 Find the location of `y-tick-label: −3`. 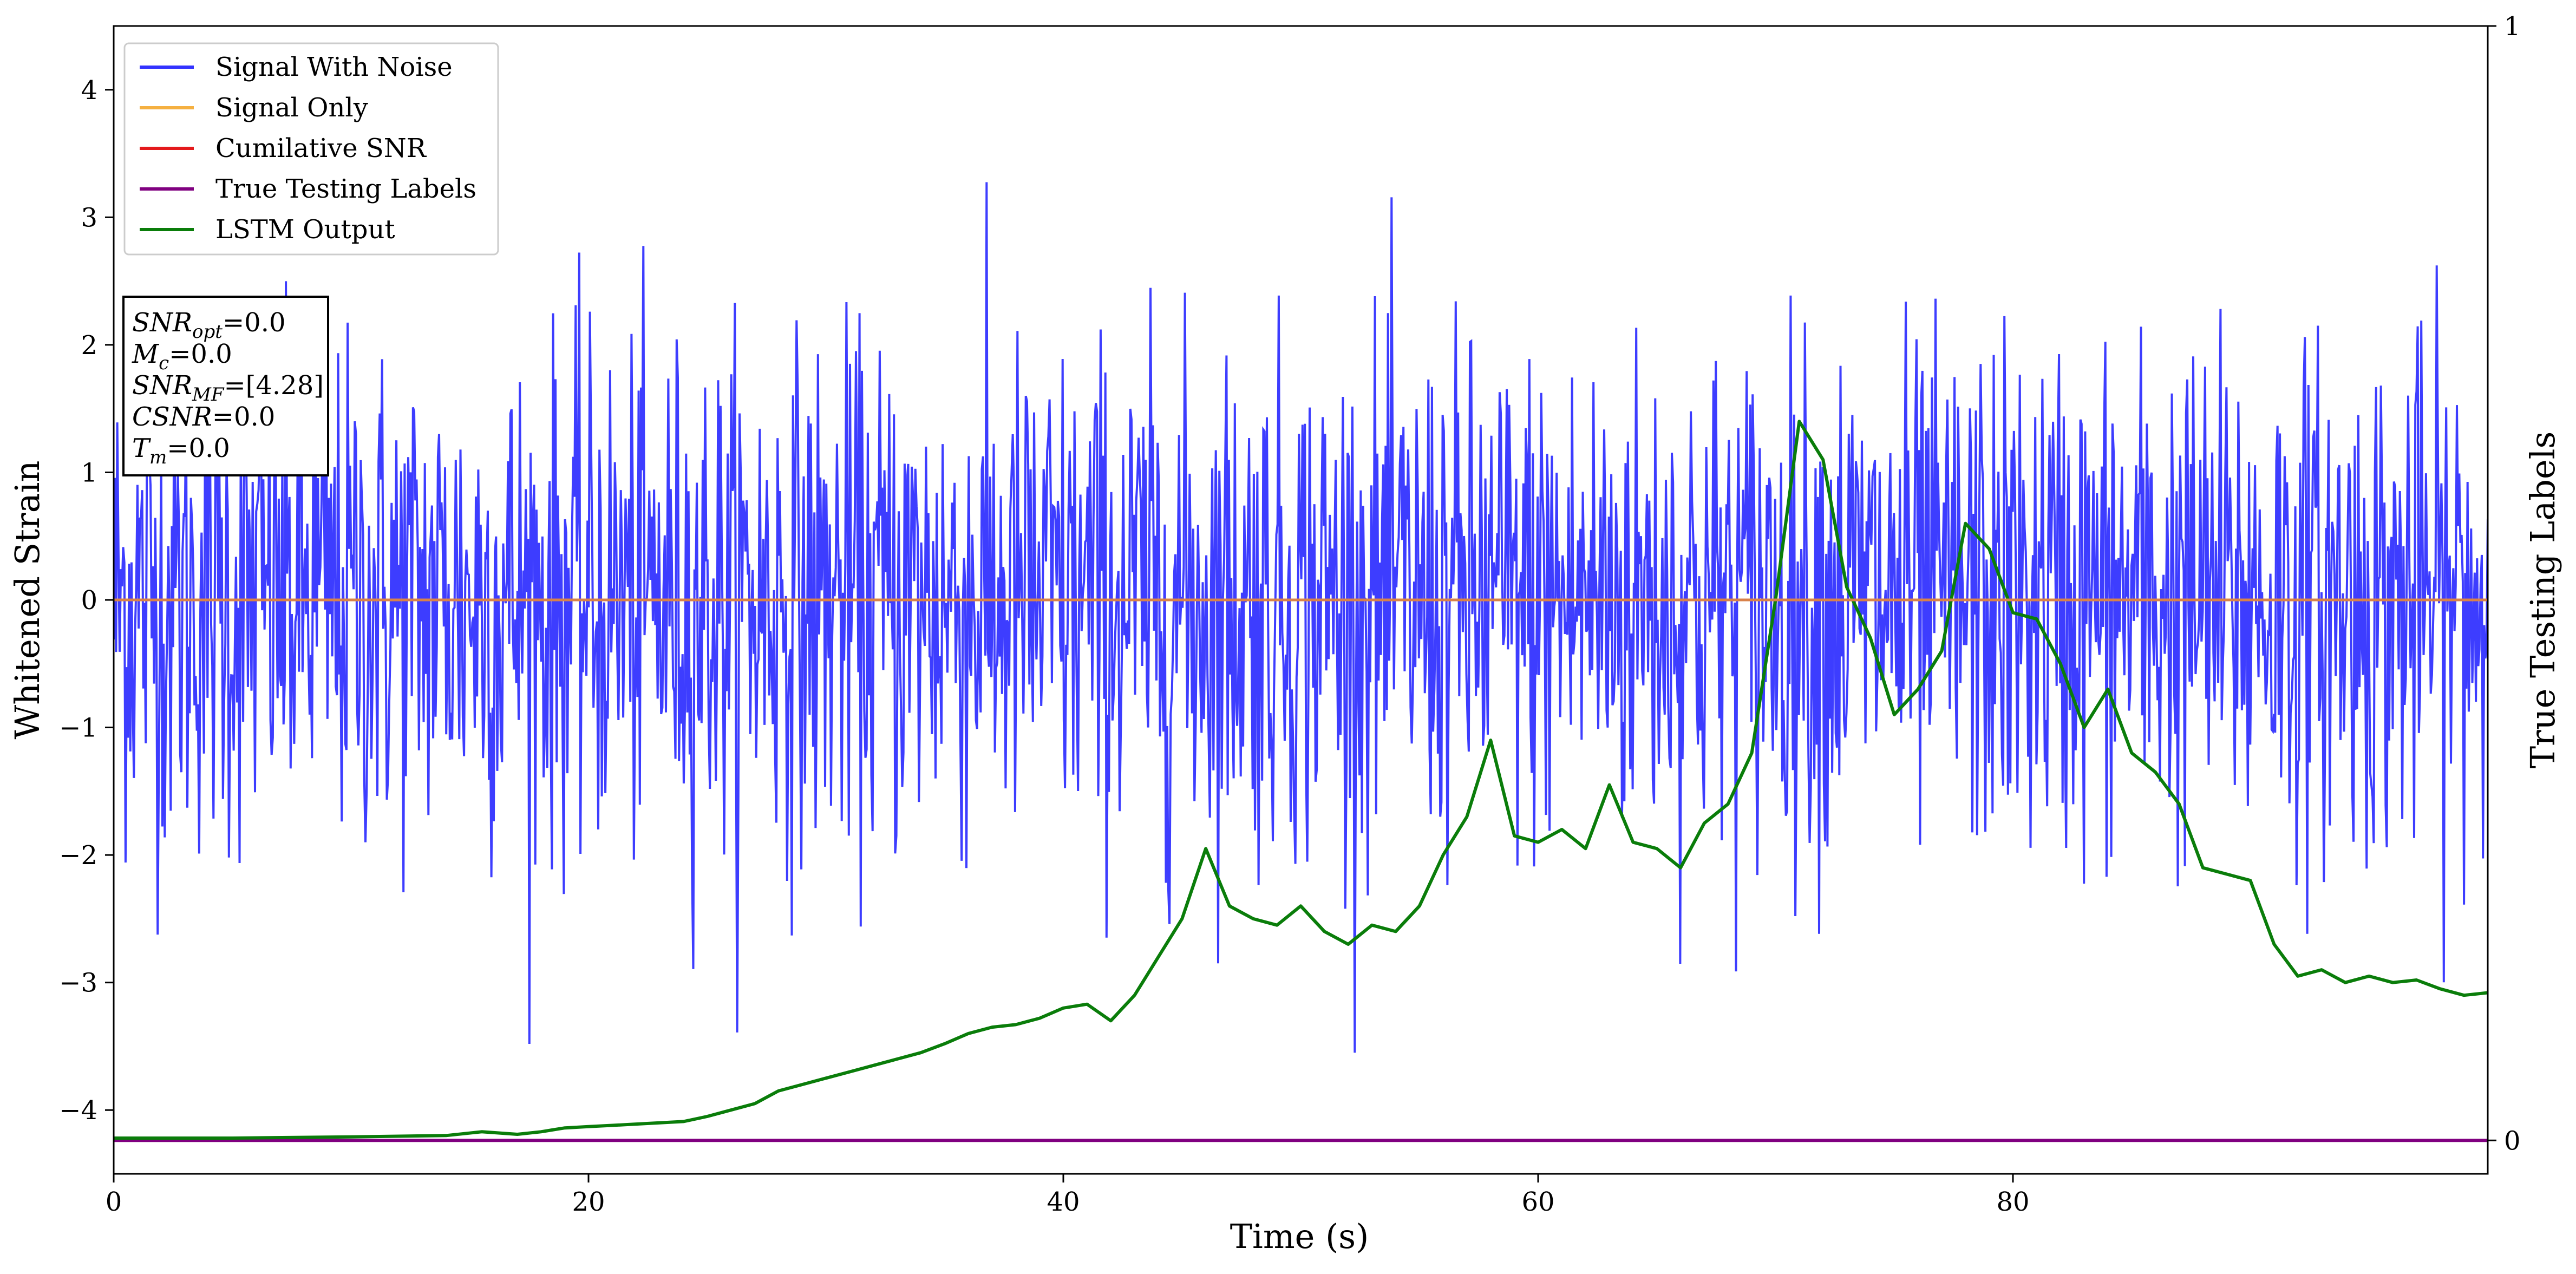

y-tick-label: −3 is located at coordinates (78, 983).